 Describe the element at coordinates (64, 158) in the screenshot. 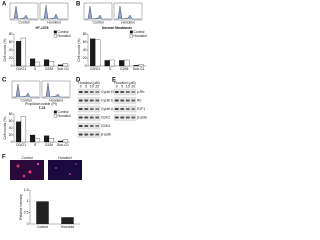

I see `image-label: Honokiol` at that location.